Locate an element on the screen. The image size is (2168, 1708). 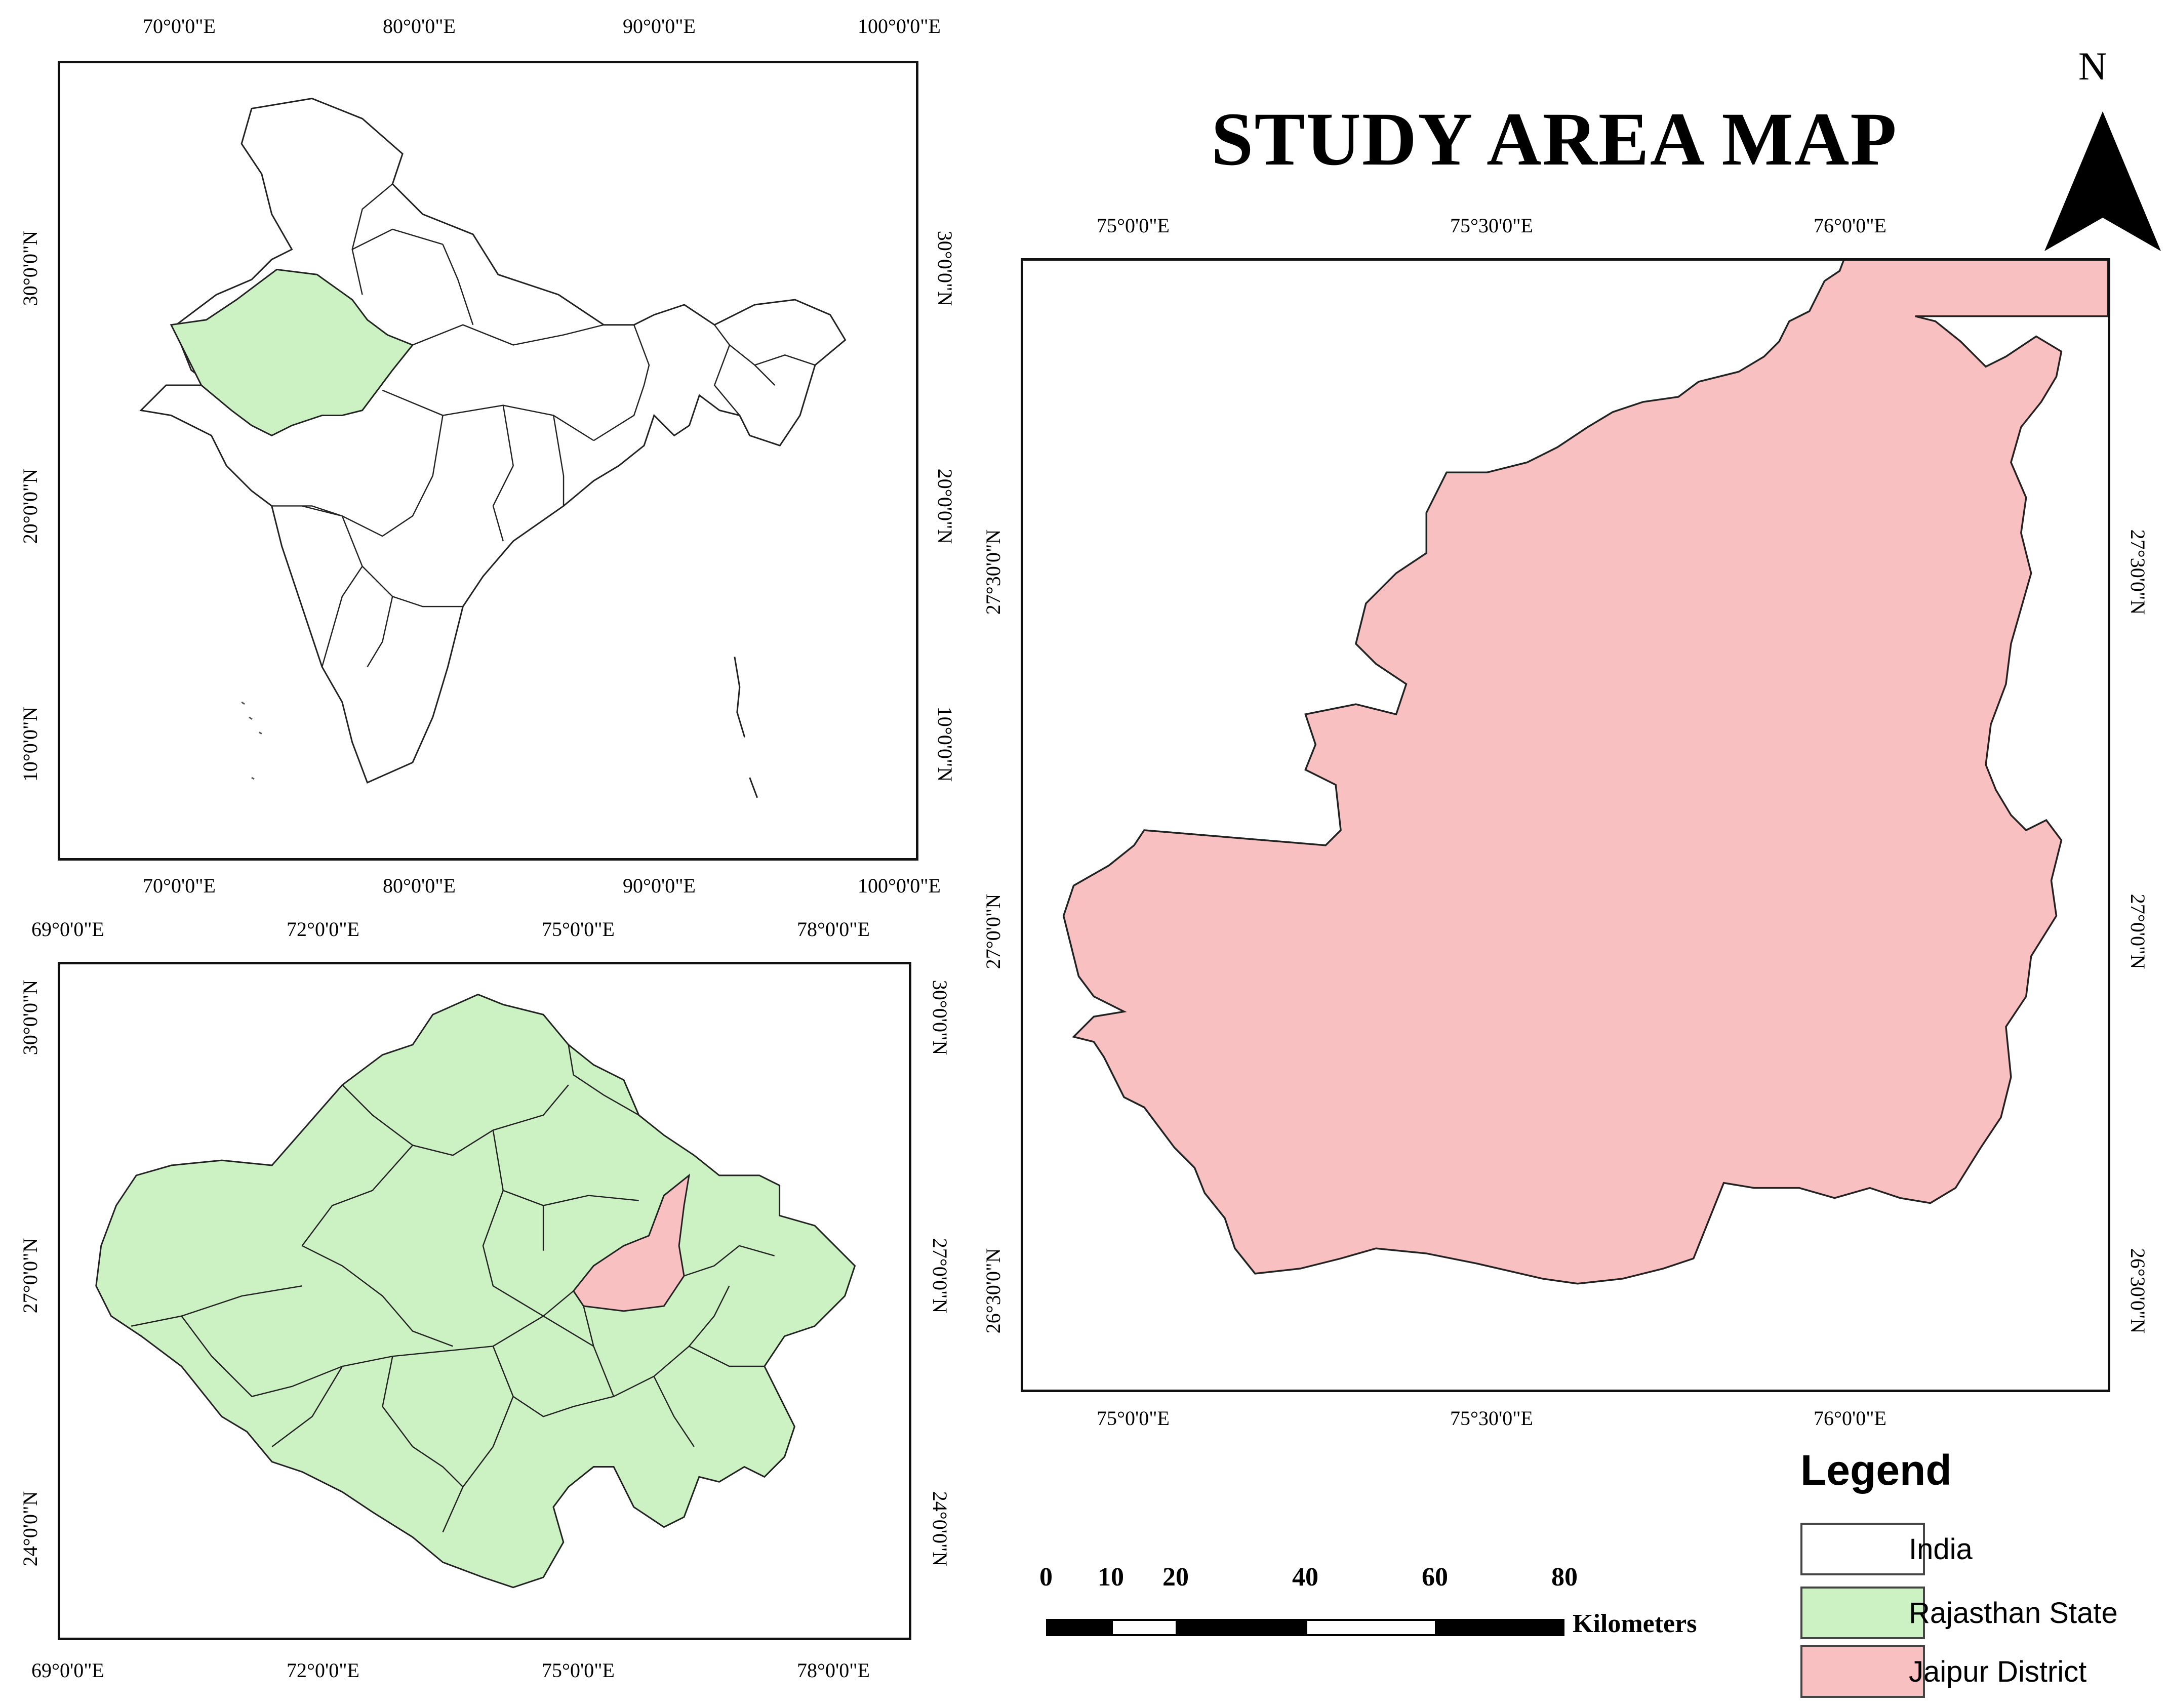
india-lon-bottom-2: 80°0'0"E is located at coordinates (419, 885).